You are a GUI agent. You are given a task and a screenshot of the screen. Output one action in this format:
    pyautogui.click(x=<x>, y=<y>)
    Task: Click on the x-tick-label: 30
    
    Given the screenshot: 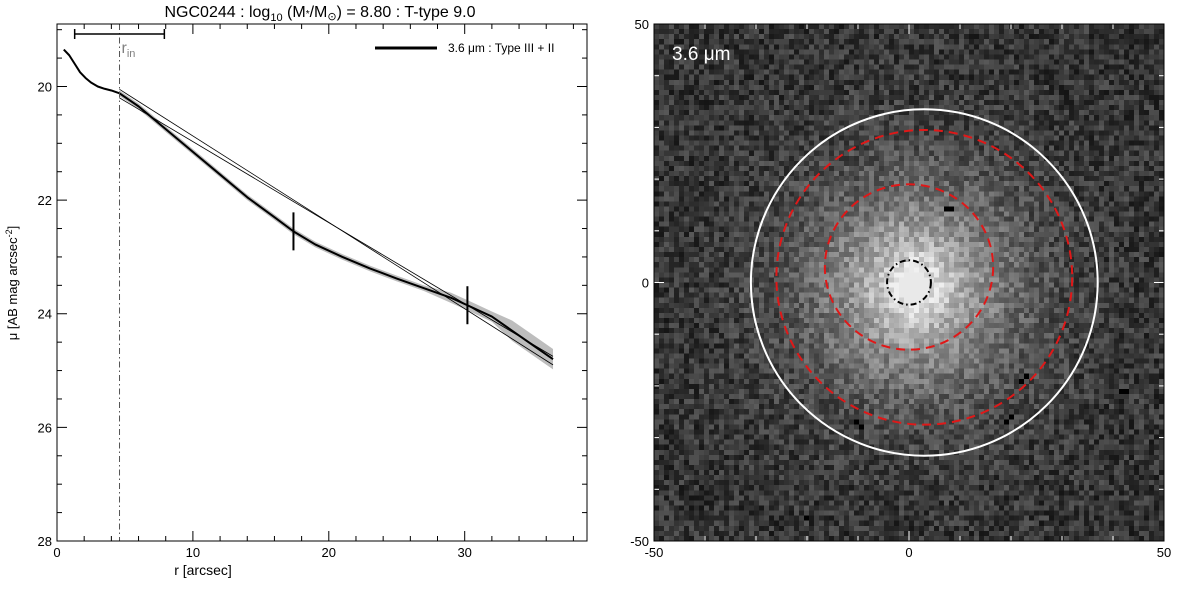 What is the action you would take?
    pyautogui.click(x=464, y=552)
    